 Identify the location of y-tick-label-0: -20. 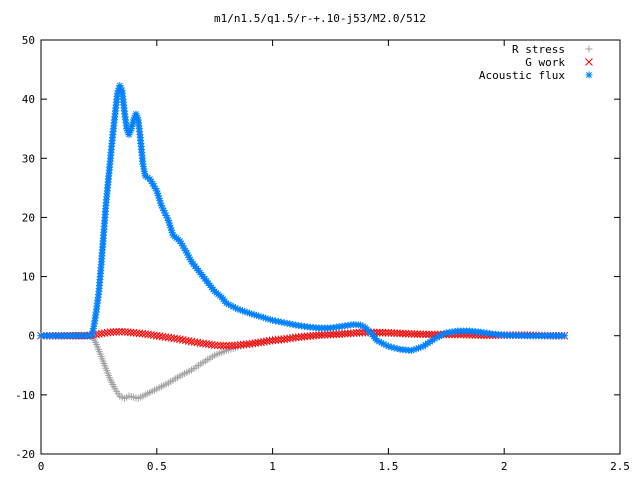
(25, 454).